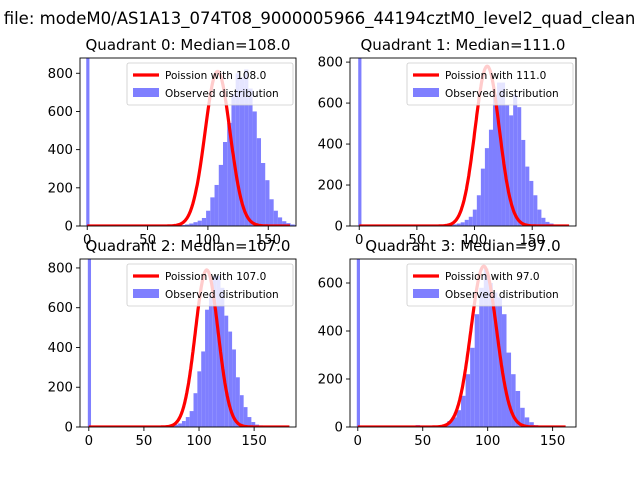  Describe the element at coordinates (492, 277) in the screenshot. I see `legend-poisson-label: Poission with 97.0` at that location.